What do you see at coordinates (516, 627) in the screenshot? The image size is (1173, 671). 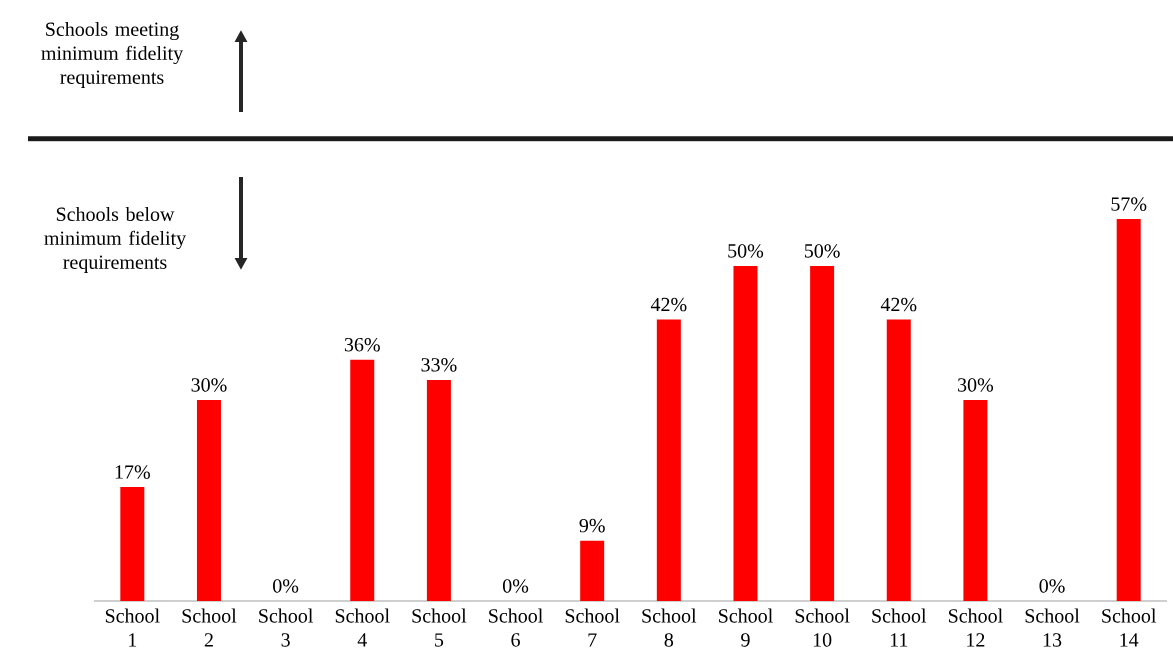 I see `x-tick-label: School 6` at bounding box center [516, 627].